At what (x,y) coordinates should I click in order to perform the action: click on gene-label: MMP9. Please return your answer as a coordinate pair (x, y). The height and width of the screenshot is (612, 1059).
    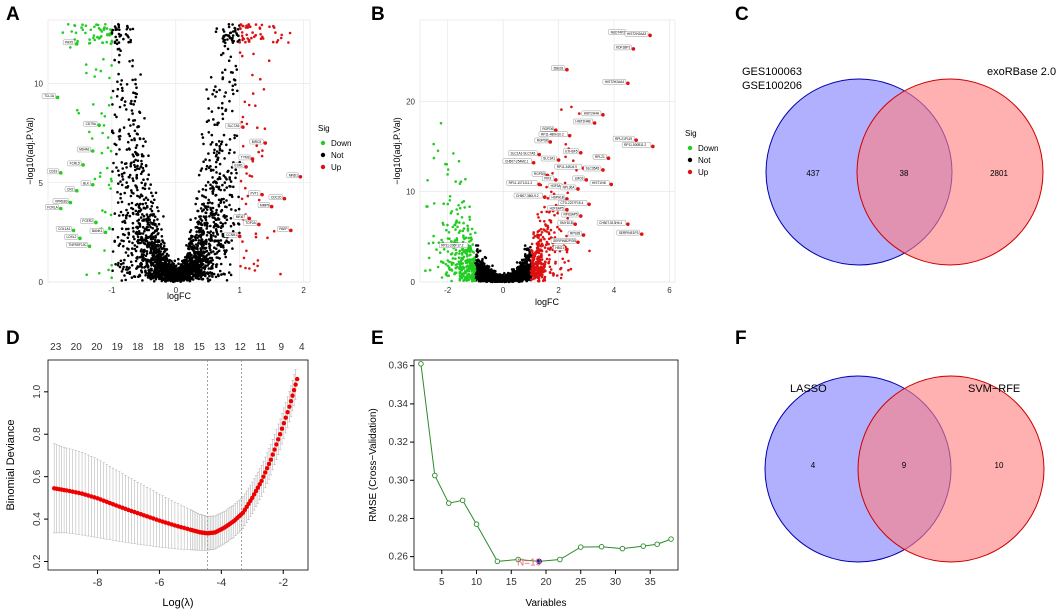
    Looking at the image, I should click on (264, 205).